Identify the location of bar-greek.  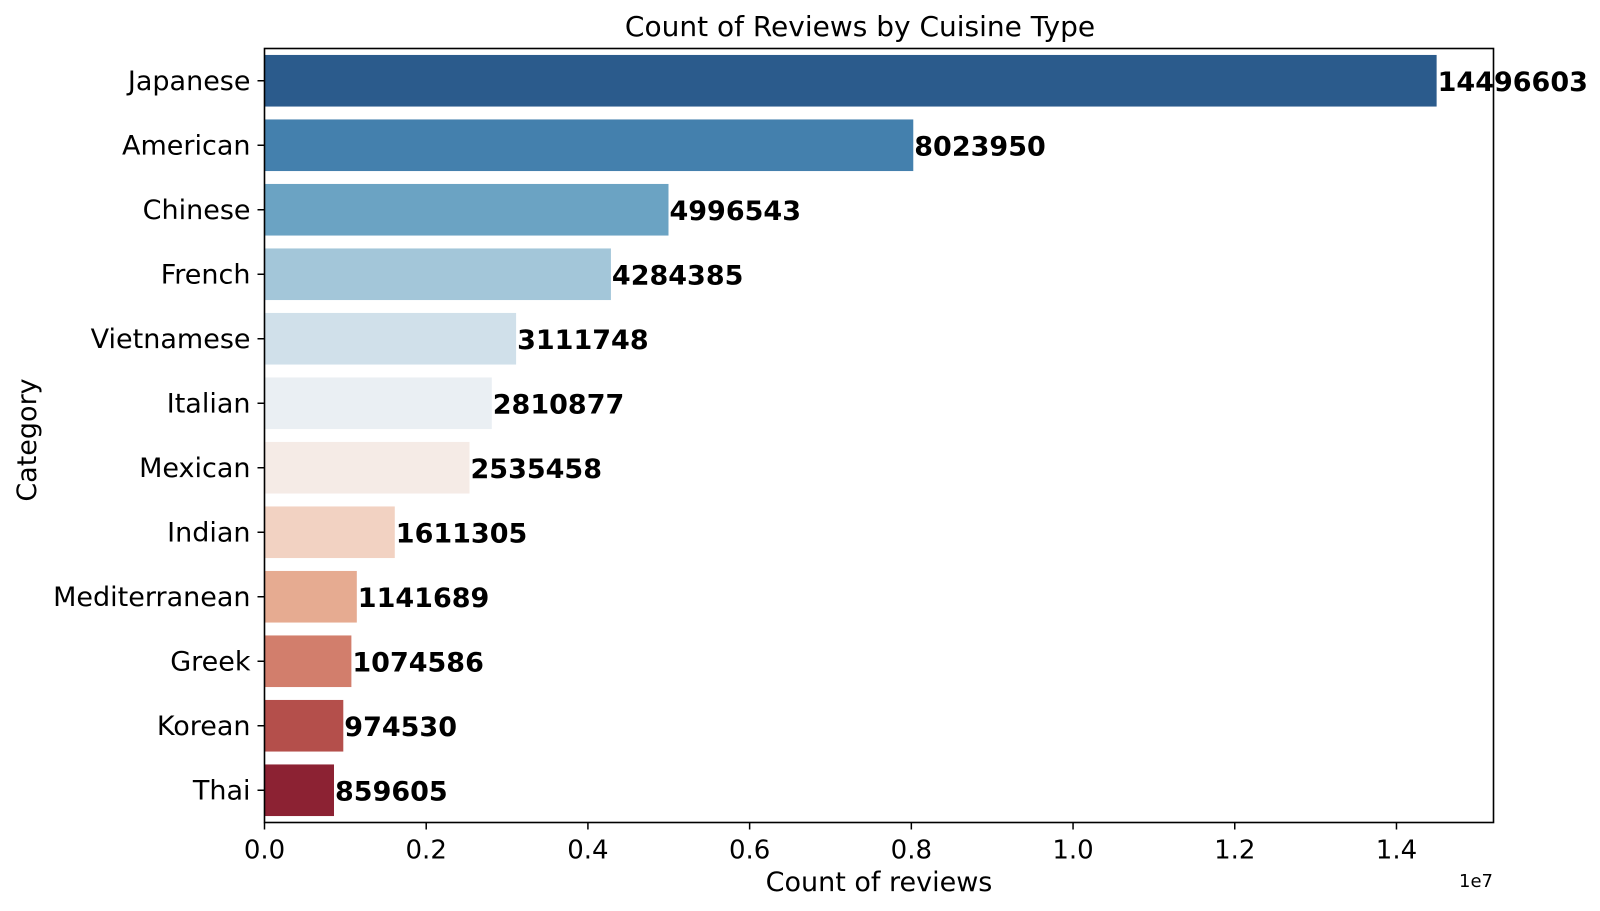
(308, 661).